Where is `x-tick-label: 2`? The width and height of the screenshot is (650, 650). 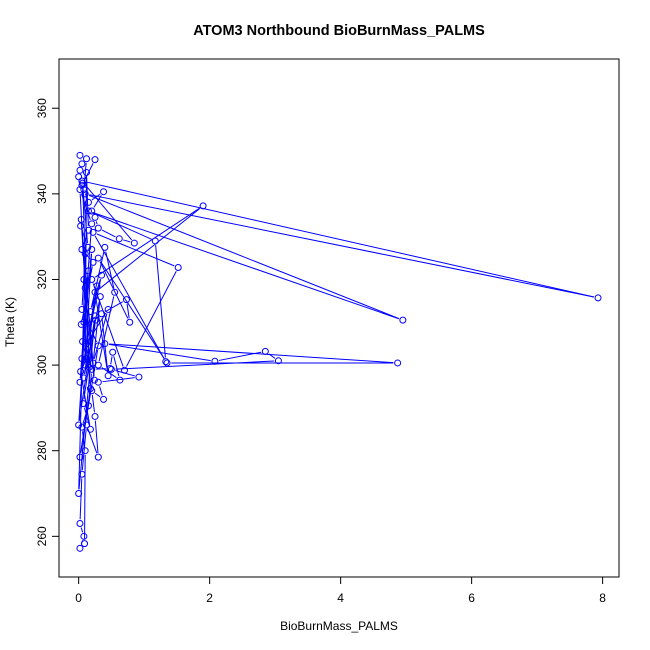 x-tick-label: 2 is located at coordinates (209, 598).